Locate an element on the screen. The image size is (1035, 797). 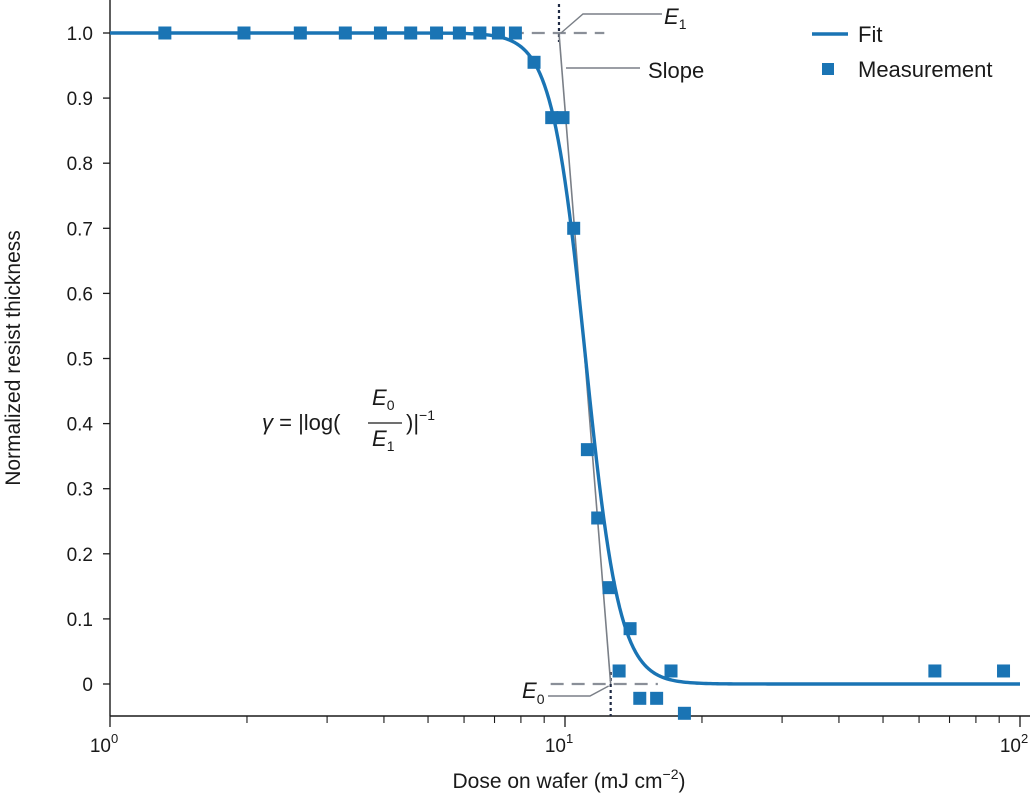
y-ticks: 0 0.1 0.2 0.3 0.4 0.5 0.6 0.7 0.8 0.9 1.0 is located at coordinates (88, 360).